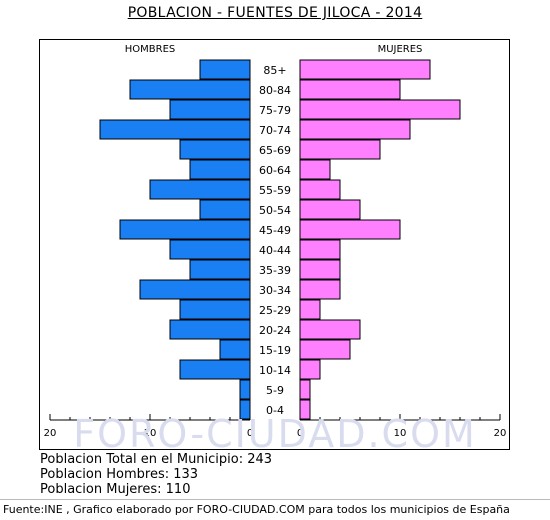 This screenshot has width=550, height=520. What do you see at coordinates (275, 250) in the screenshot?
I see `age-label-40-44: 40-44` at bounding box center [275, 250].